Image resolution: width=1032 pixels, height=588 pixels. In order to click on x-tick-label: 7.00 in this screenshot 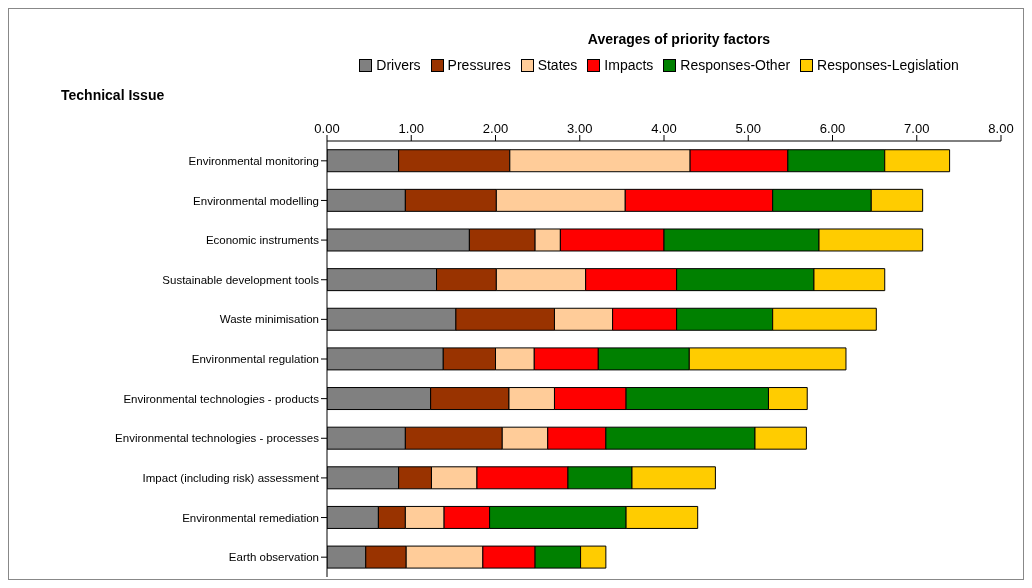, I will do `click(917, 128)`.